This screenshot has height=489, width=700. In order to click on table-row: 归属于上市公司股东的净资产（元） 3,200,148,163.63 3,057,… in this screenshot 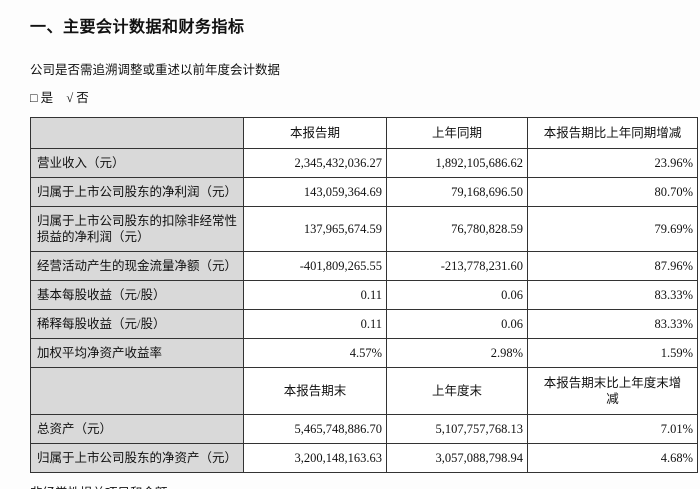, I will do `click(364, 458)`.